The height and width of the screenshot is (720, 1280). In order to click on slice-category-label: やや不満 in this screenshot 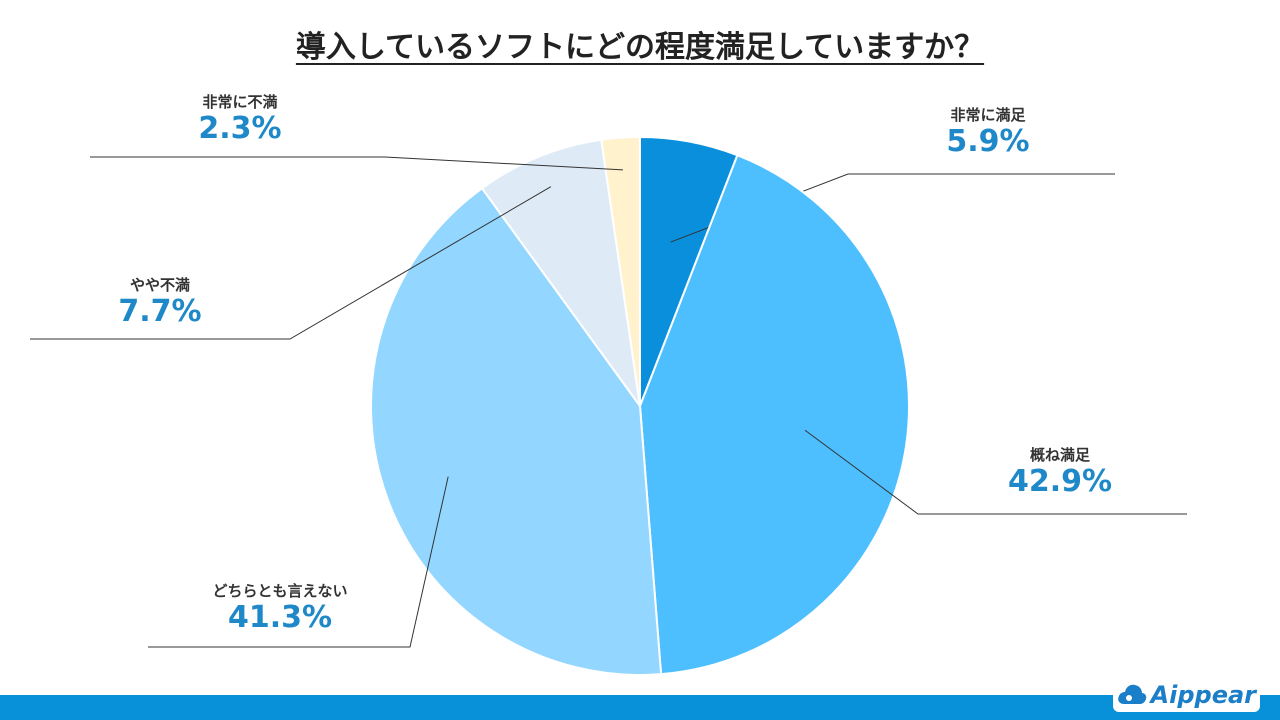, I will do `click(159, 285)`.